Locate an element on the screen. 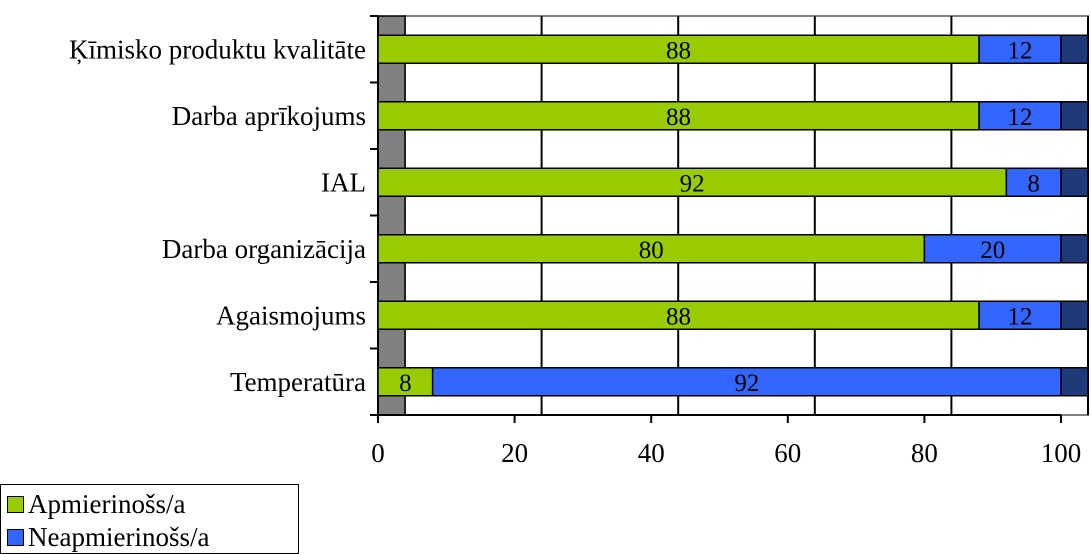 The image size is (1091, 554). data-label-neapmierinoss-a-kimisko-produktu-kvalitate: 12 is located at coordinates (1020, 50).